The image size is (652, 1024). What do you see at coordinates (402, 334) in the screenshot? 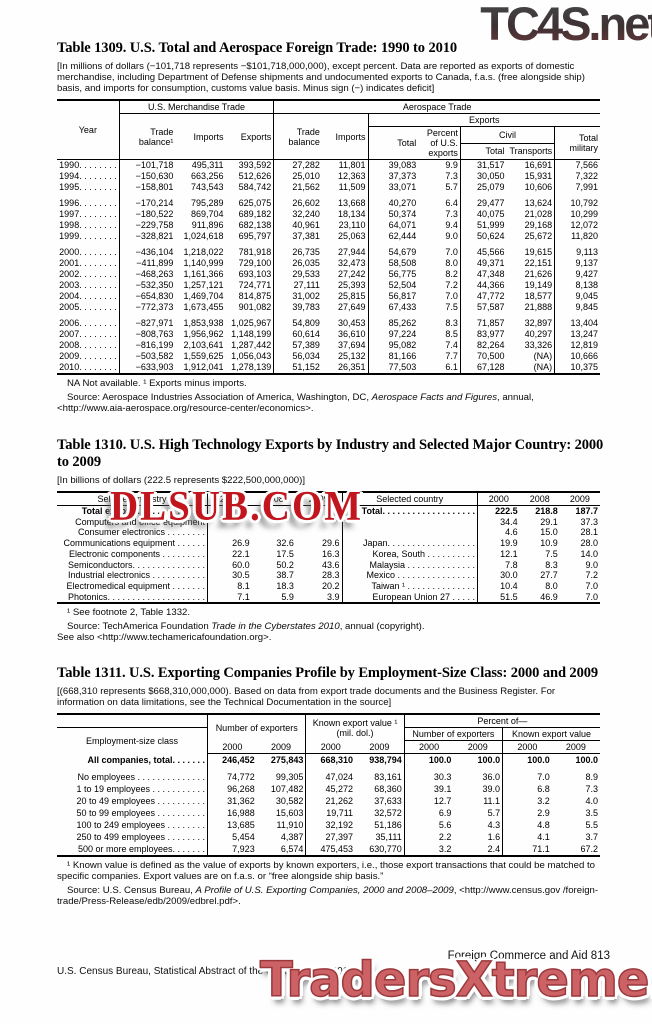
I see `cell-value: 97,224` at bounding box center [402, 334].